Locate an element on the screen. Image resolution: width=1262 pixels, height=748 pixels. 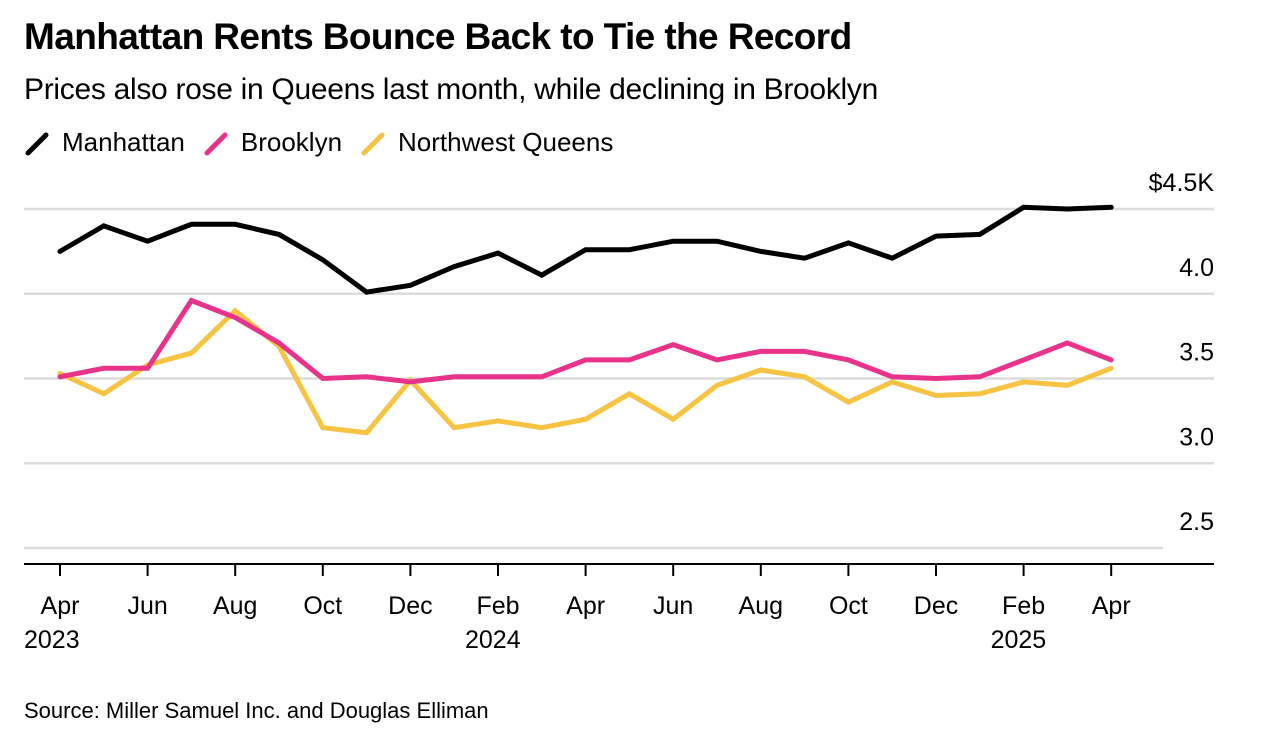
legend-swatch-northwest-queens is located at coordinates (373, 143).